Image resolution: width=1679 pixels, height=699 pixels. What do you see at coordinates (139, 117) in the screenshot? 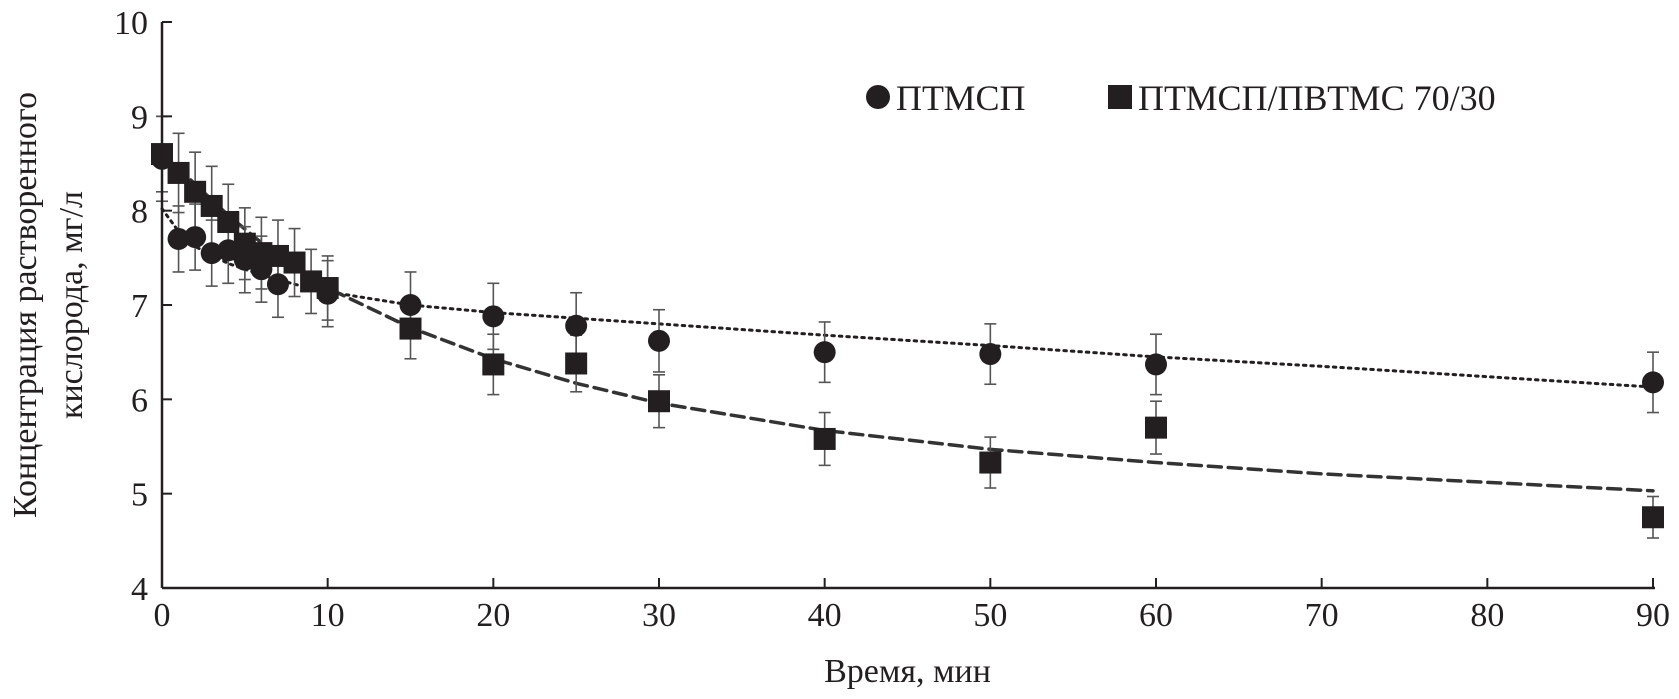
I see `y-tick-label: 9` at bounding box center [139, 117].